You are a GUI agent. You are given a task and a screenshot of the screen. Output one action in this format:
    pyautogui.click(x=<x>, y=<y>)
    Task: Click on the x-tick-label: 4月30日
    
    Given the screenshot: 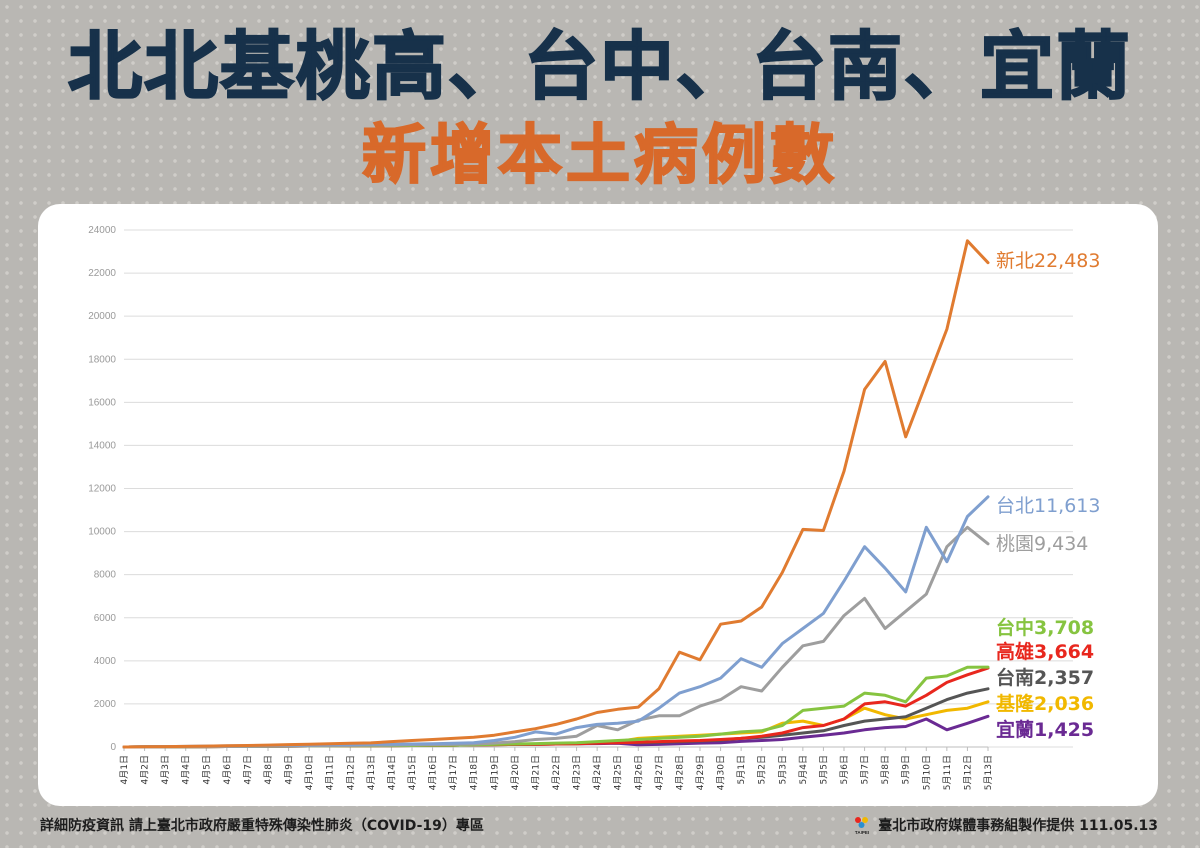 What is the action you would take?
    pyautogui.click(x=721, y=772)
    